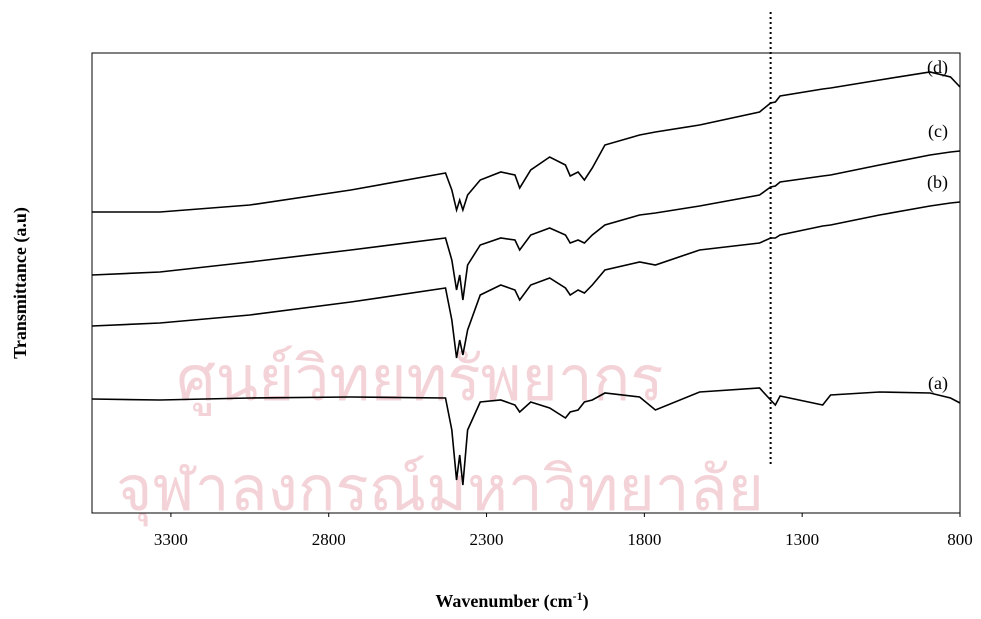  I want to click on x-axis-label-part: Wavenumber (cm, so click(503, 601).